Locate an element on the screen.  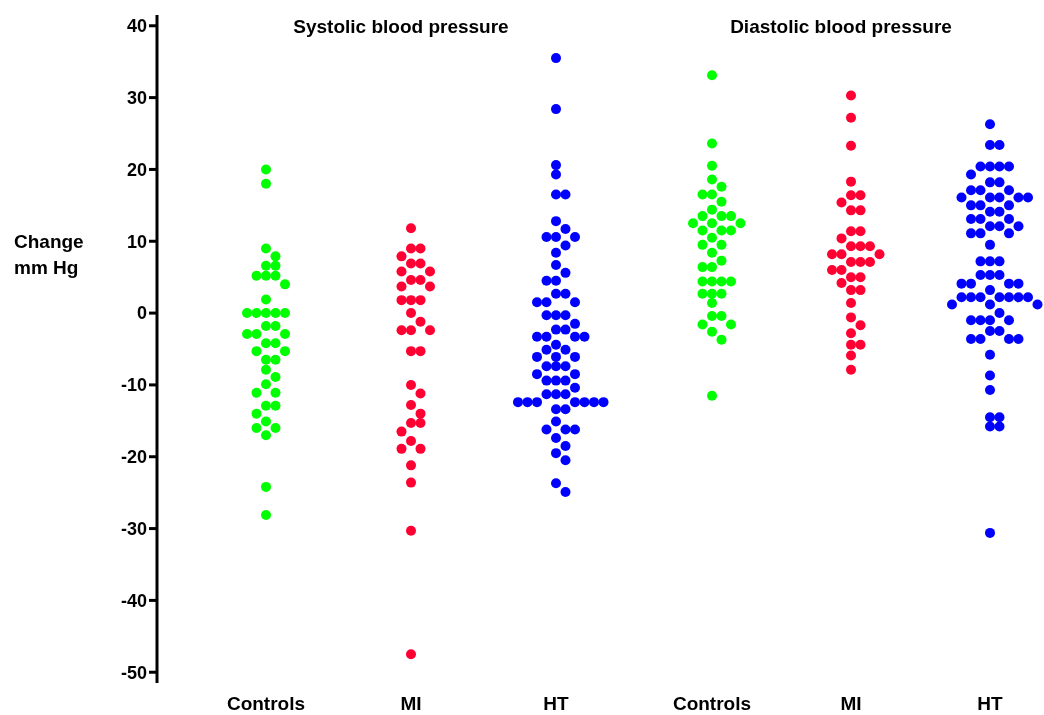
y-tick-label: 40 is located at coordinates (136, 26).